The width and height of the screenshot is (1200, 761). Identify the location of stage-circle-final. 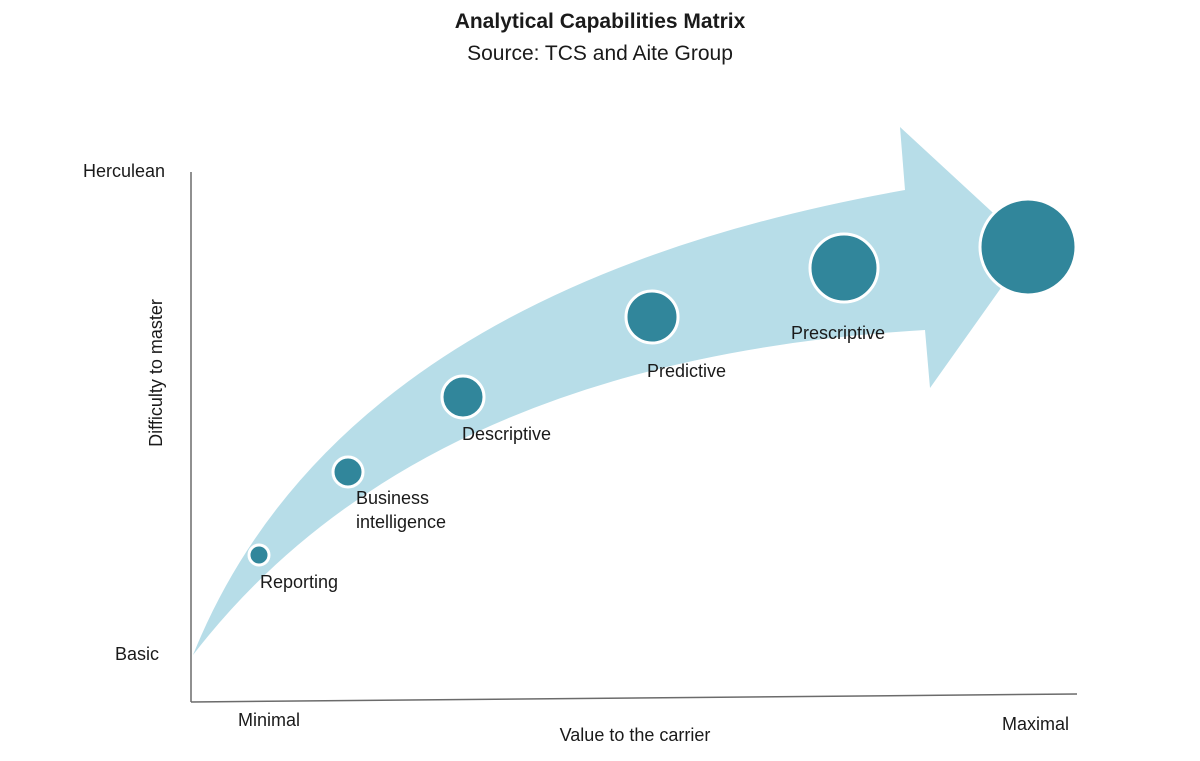
(1028, 247).